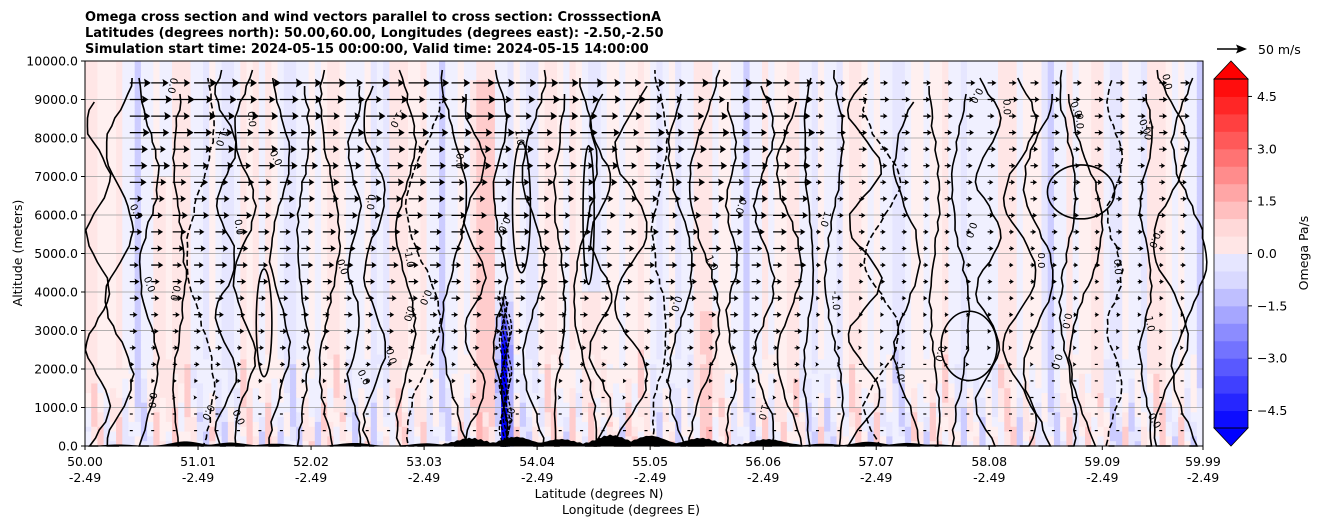 This screenshot has width=1320, height=526. I want to click on contour-line-negative, so click(504, 371).